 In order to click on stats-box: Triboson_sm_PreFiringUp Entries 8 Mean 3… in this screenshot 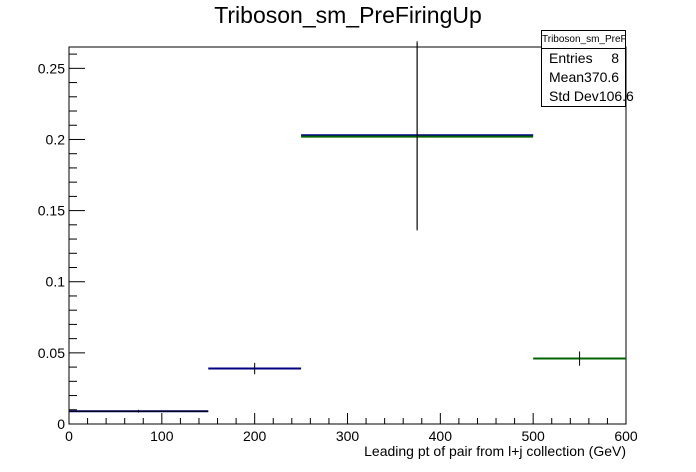, I will do `click(587, 68)`.